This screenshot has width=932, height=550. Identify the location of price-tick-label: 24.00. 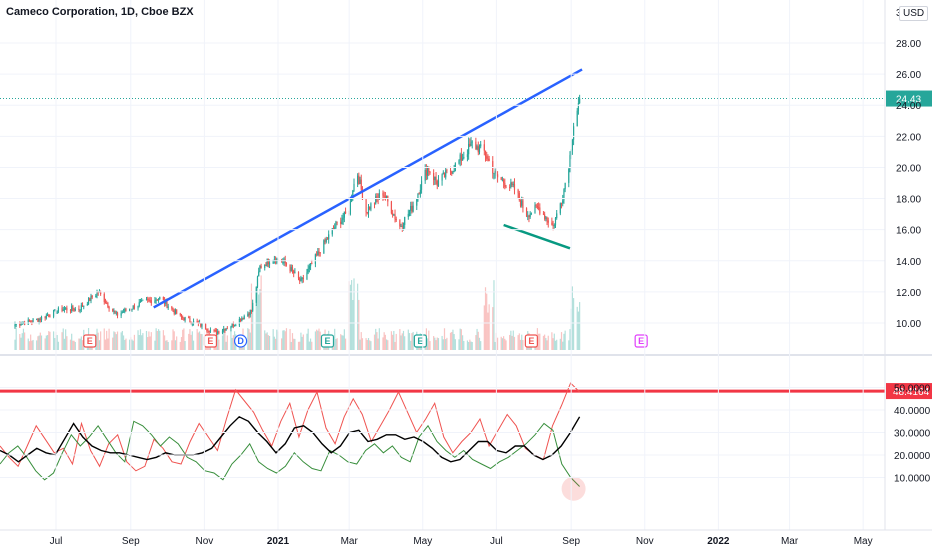
(908, 106).